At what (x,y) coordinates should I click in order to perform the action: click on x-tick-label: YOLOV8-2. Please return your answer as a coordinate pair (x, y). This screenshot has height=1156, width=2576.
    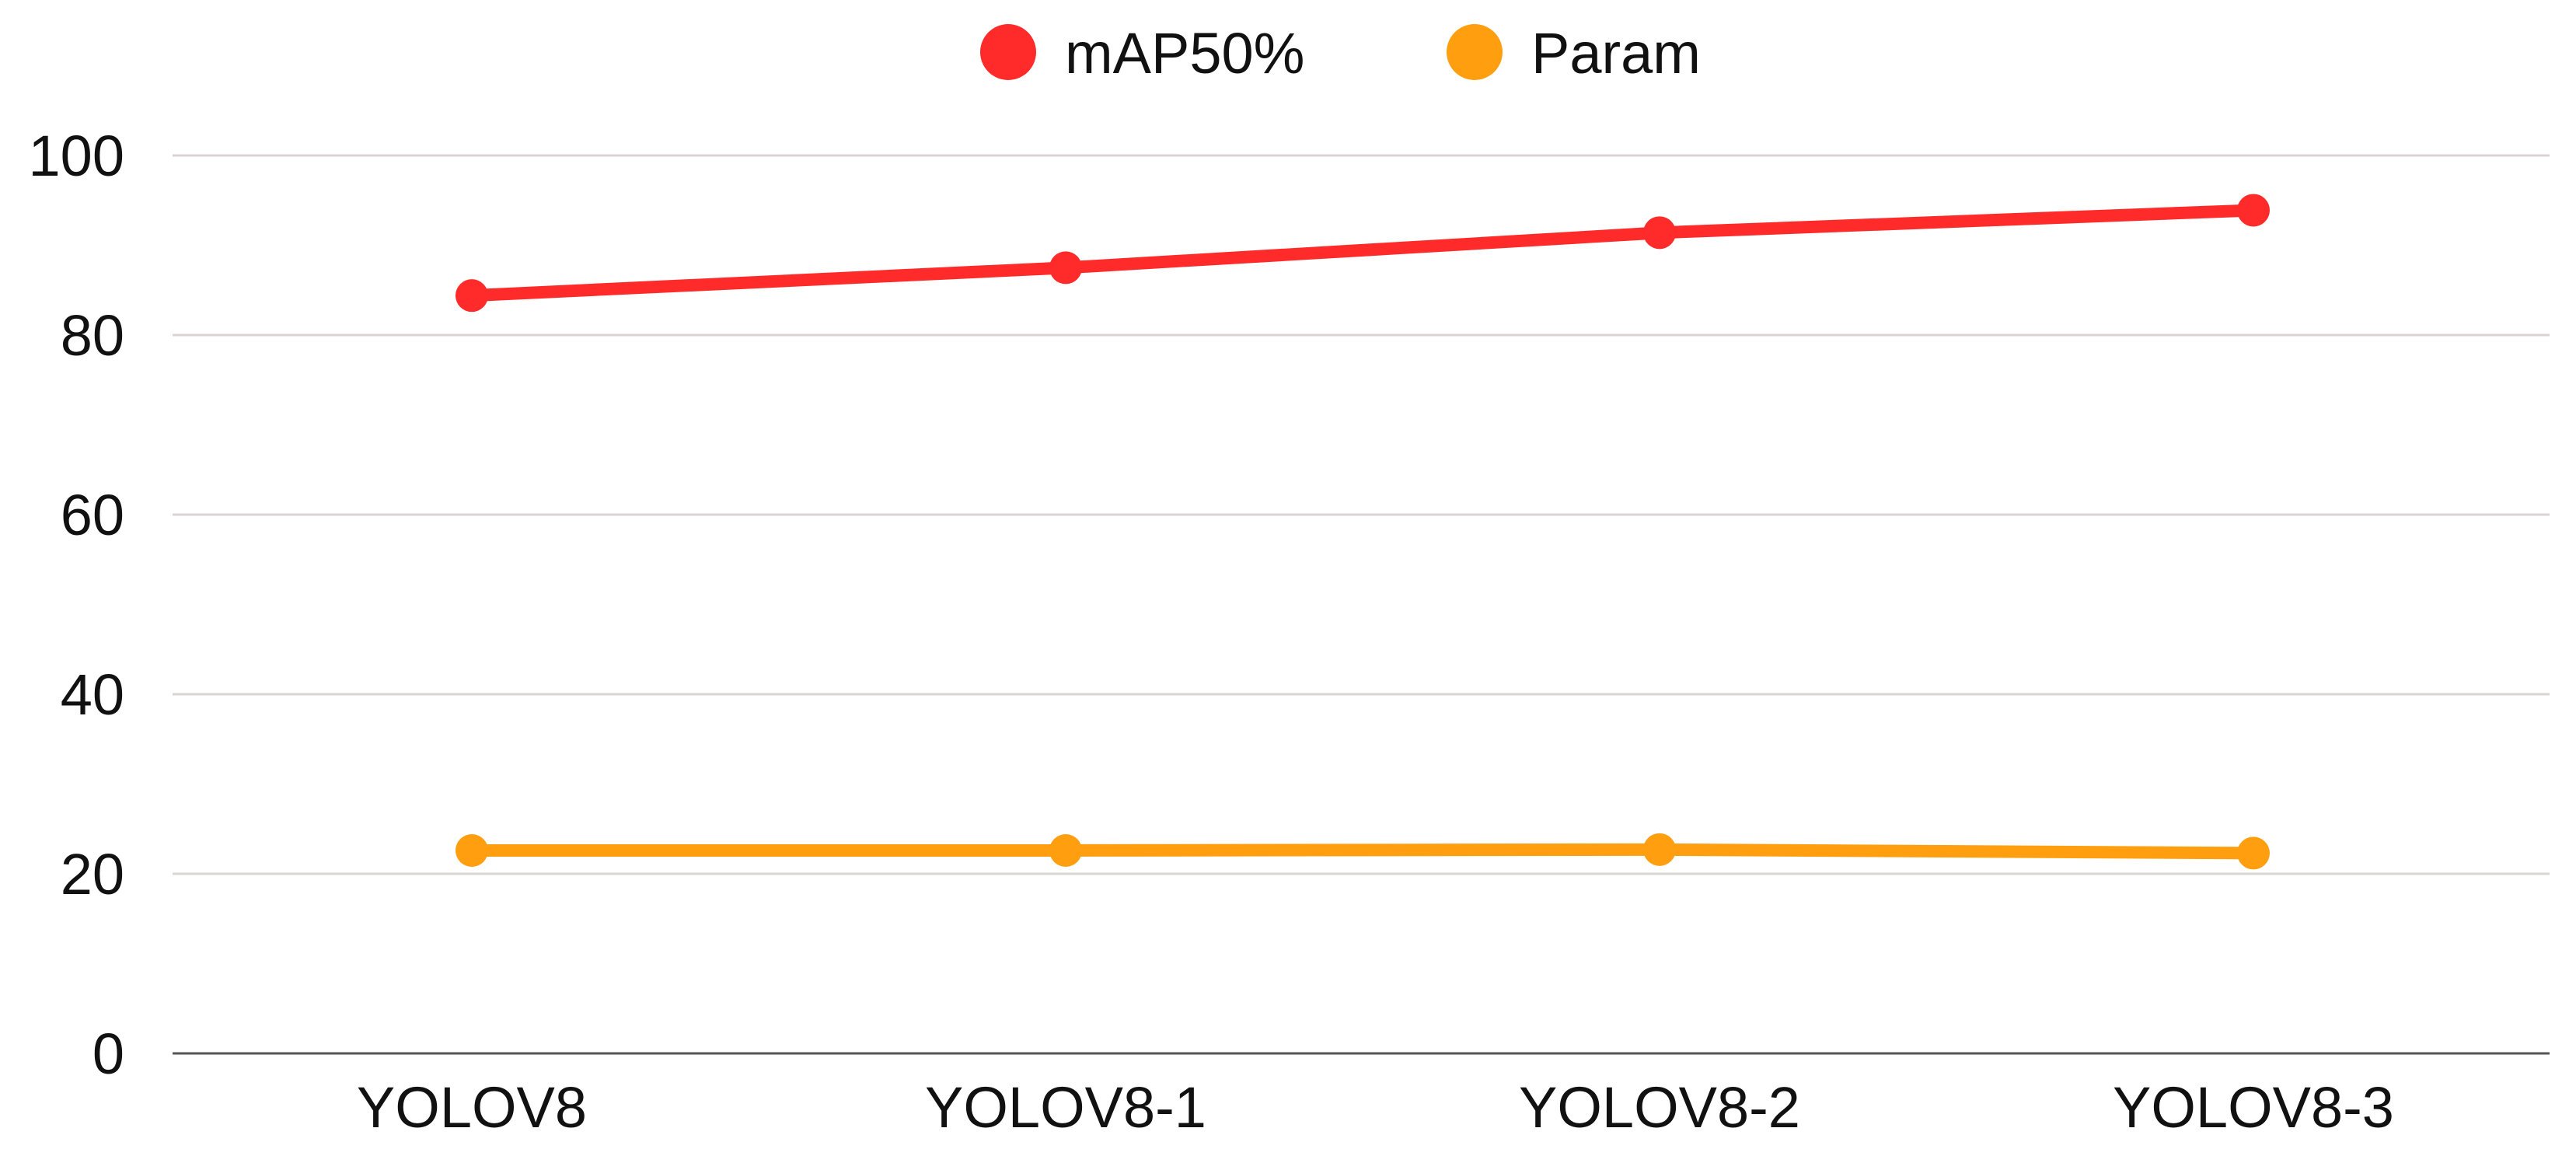
    Looking at the image, I should click on (1660, 1107).